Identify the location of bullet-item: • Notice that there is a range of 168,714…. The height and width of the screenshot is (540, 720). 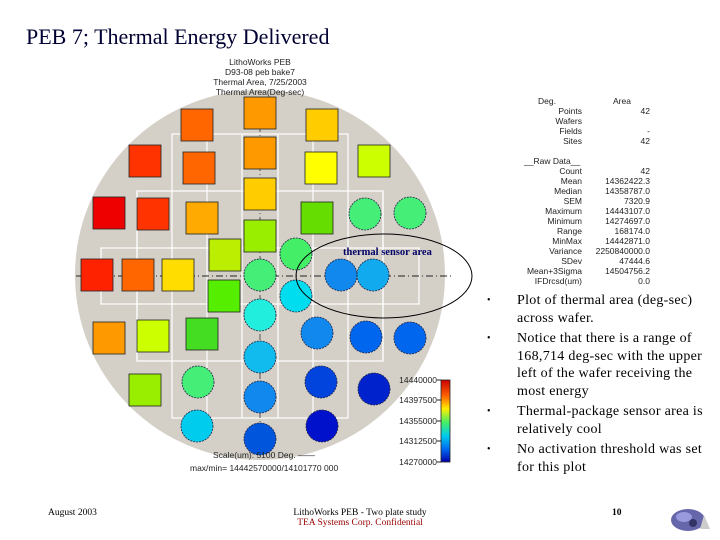
(598, 365).